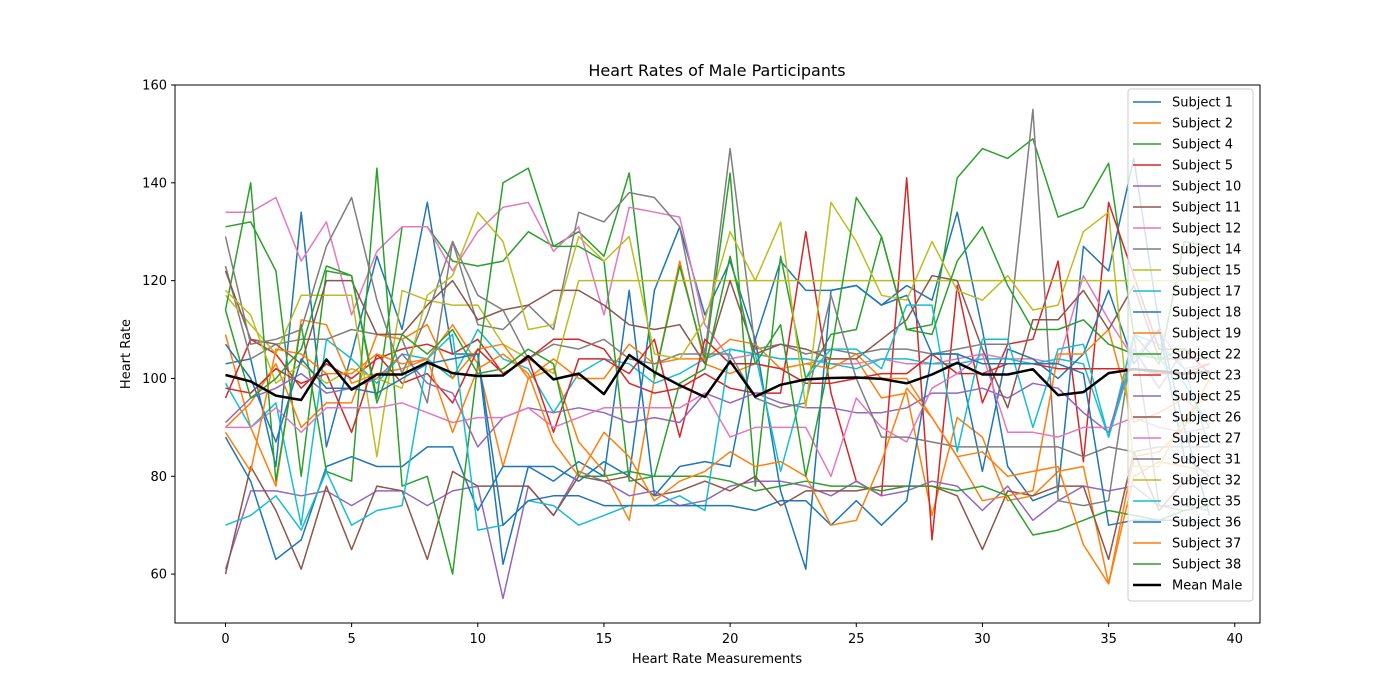 Image resolution: width=1400 pixels, height=700 pixels. I want to click on legend-label: Subject 31, so click(1206, 460).